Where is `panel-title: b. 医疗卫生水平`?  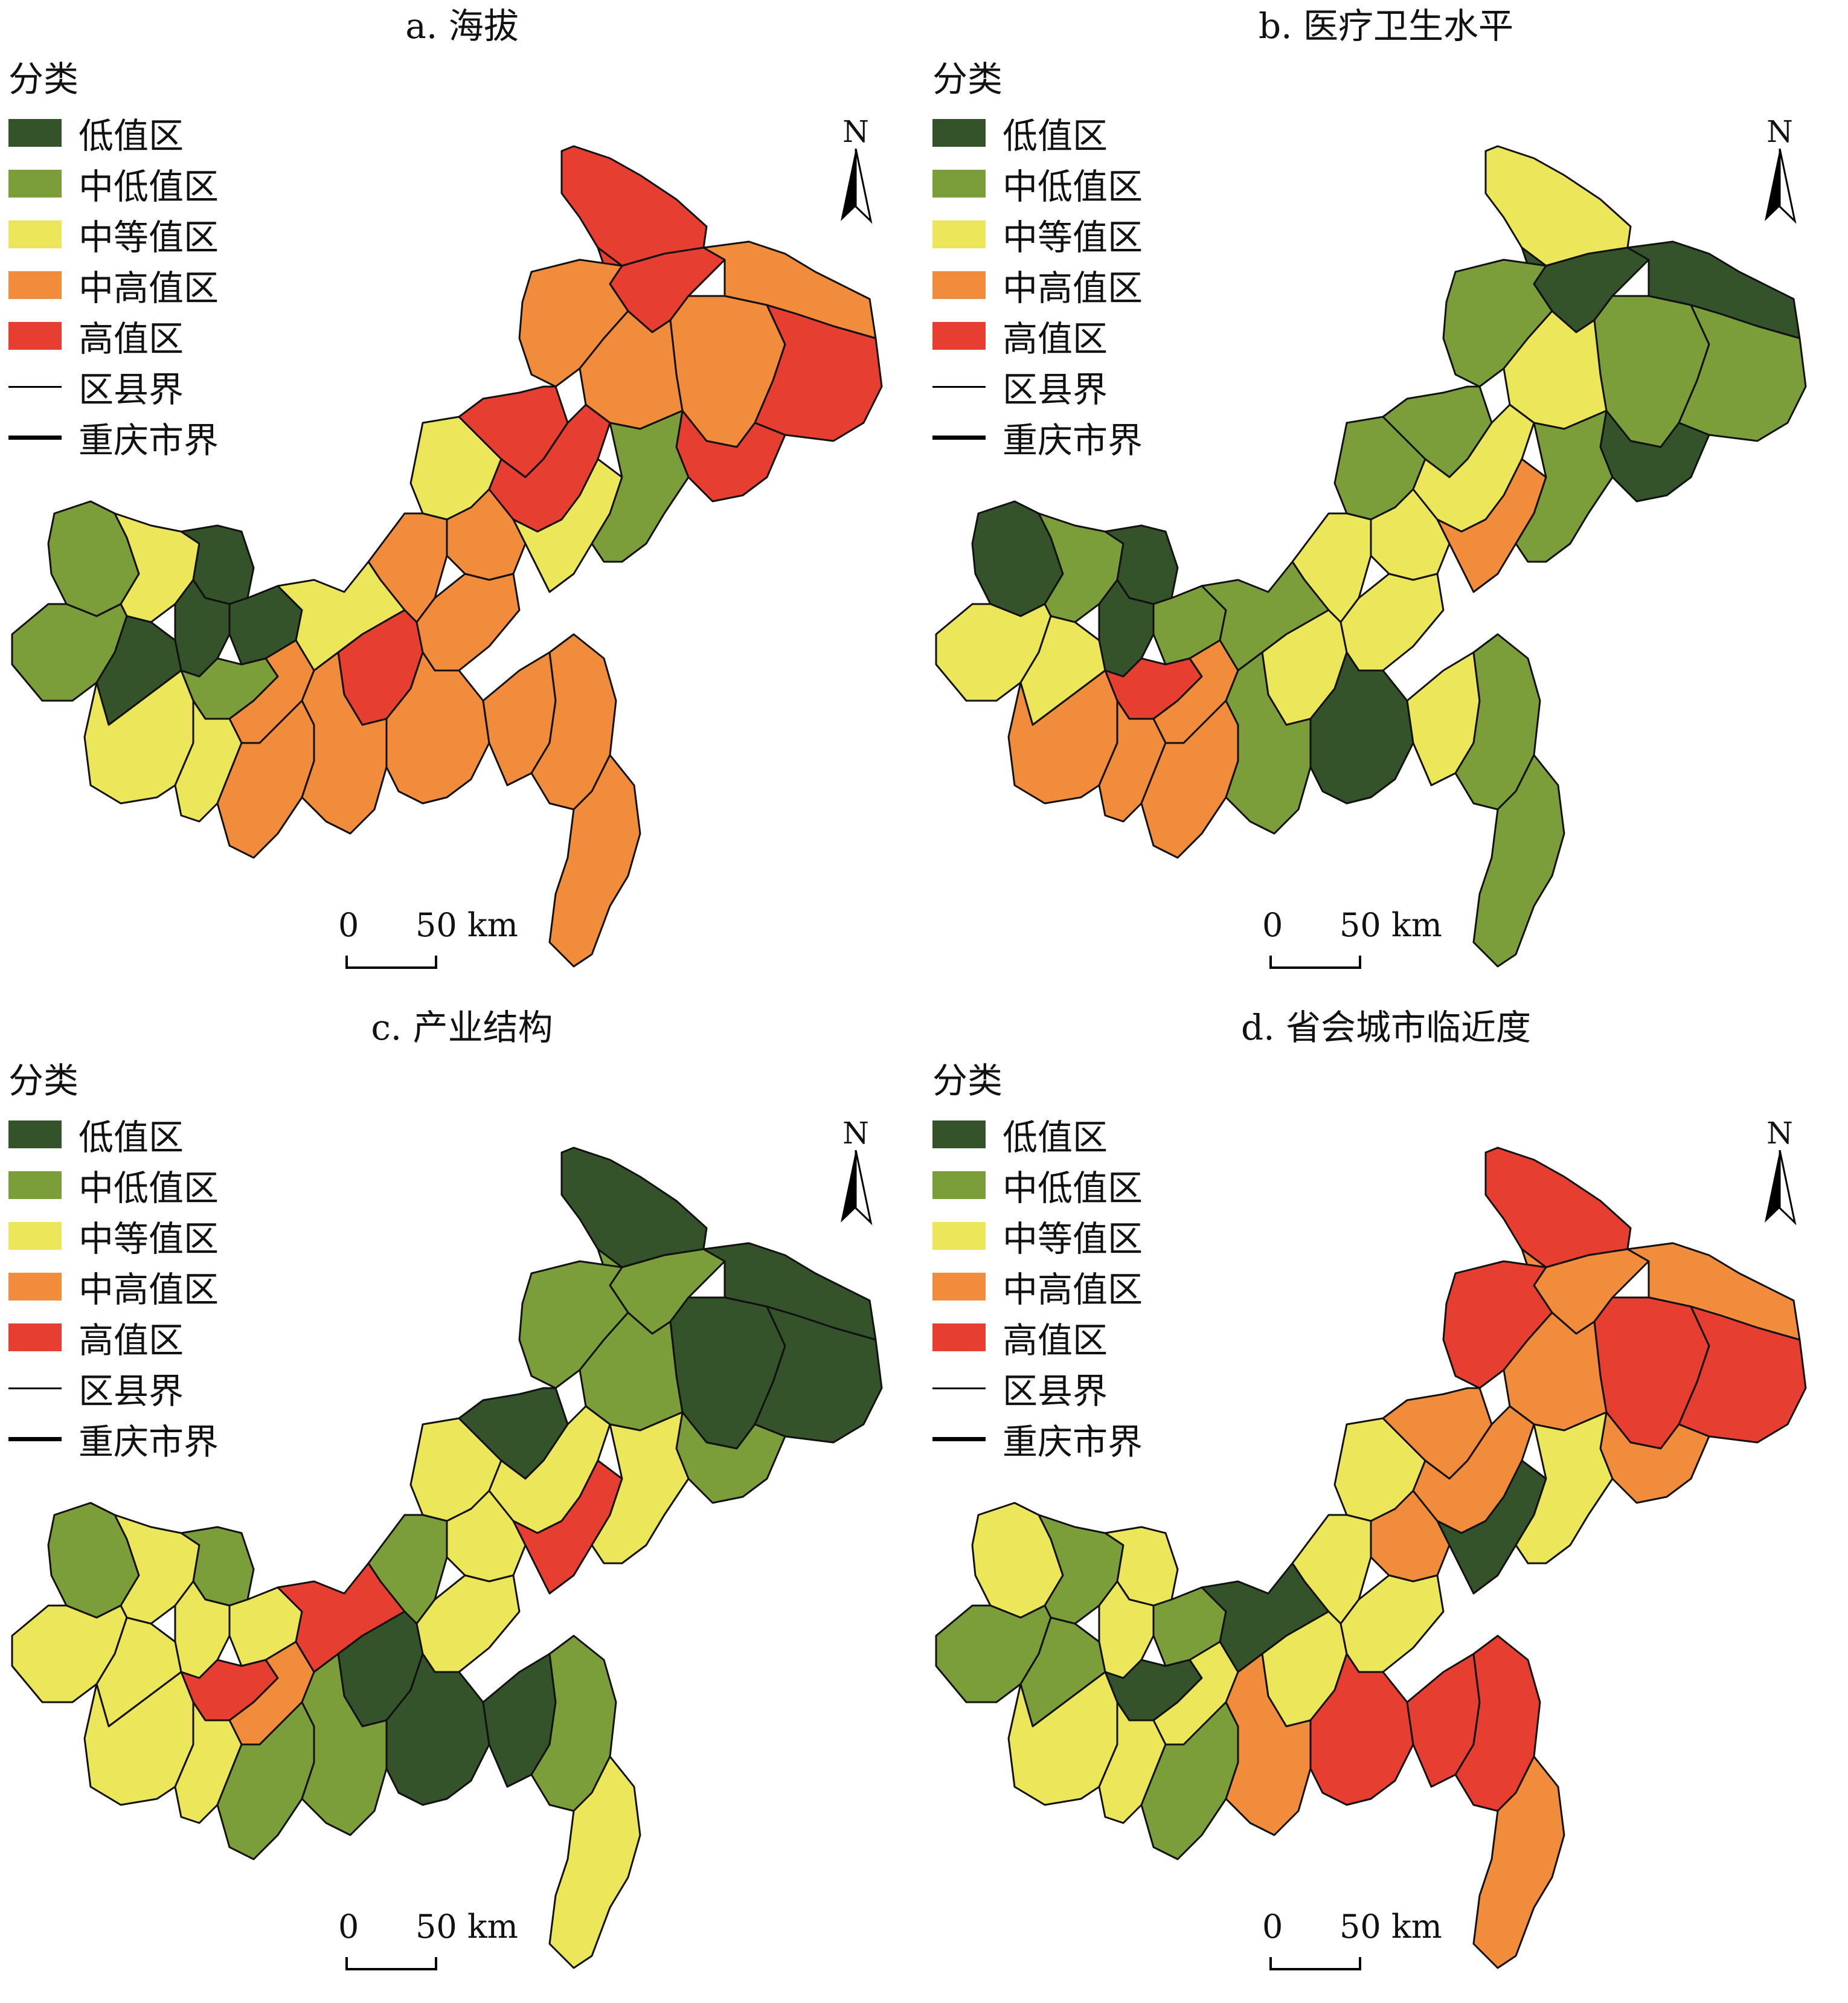
panel-title: b. 医疗卫生水平 is located at coordinates (1385, 26).